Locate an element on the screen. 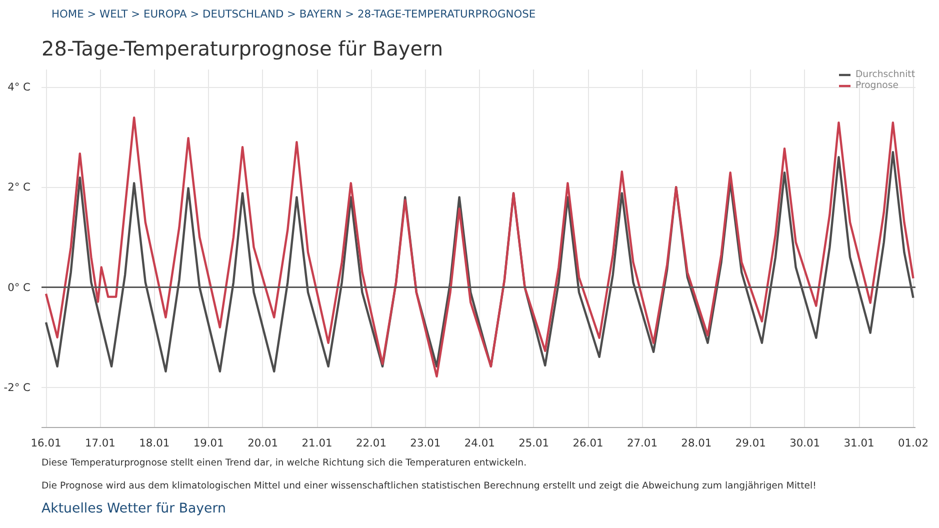 The image size is (939, 528). y-tick-label: 0° C is located at coordinates (19, 287).